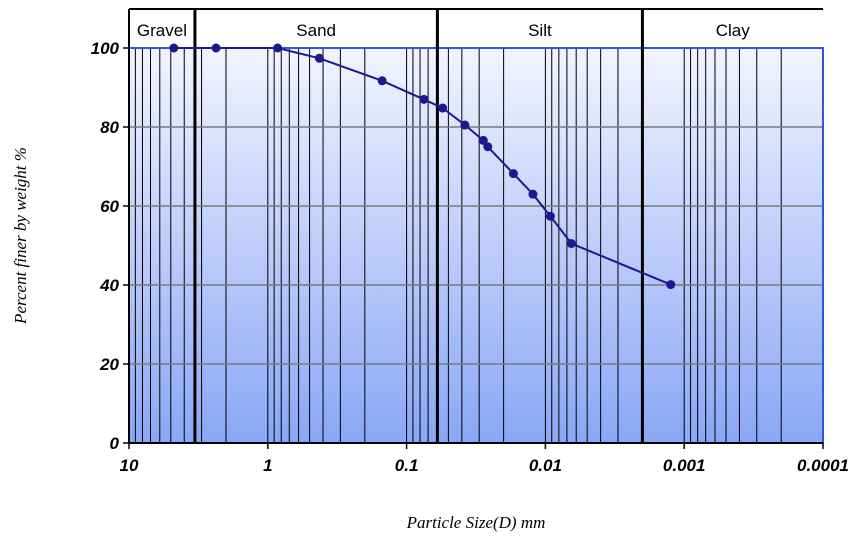  What do you see at coordinates (109, 206) in the screenshot?
I see `y-tick-label: 60` at bounding box center [109, 206].